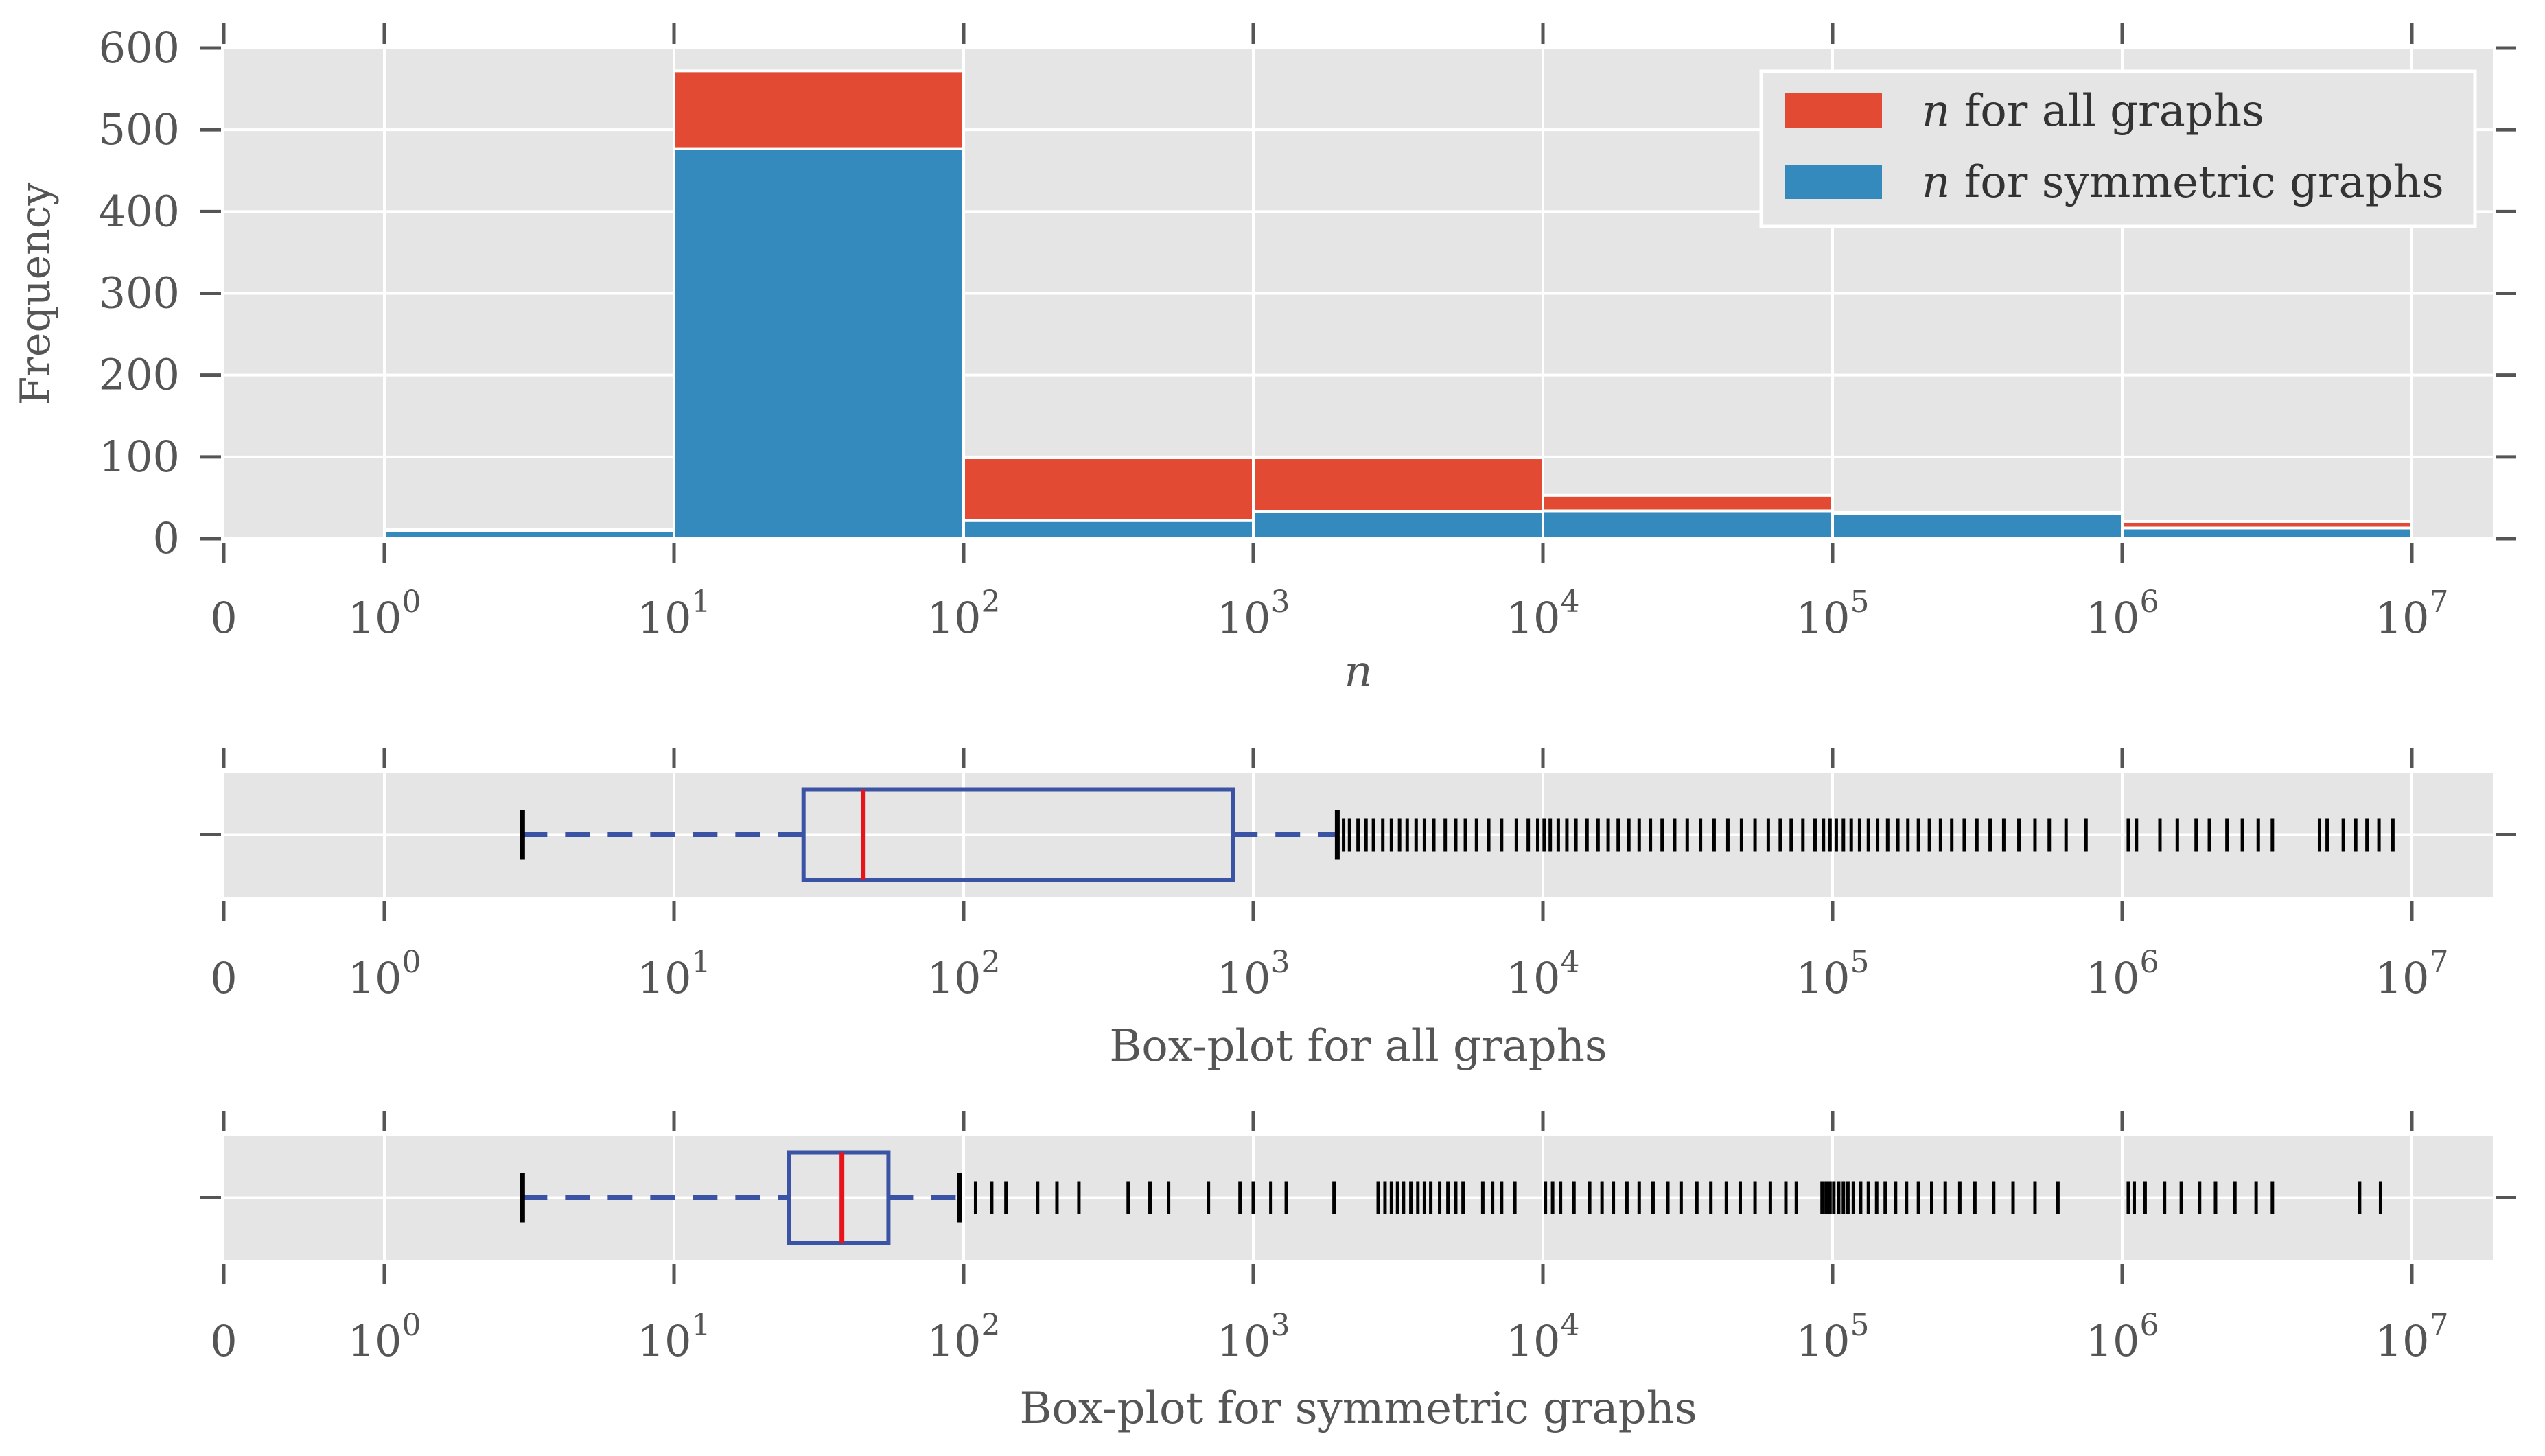 This screenshot has width=2545, height=1456. I want to click on boxplot-1-x-tick-label-8: 10⁷, so click(2412, 974).